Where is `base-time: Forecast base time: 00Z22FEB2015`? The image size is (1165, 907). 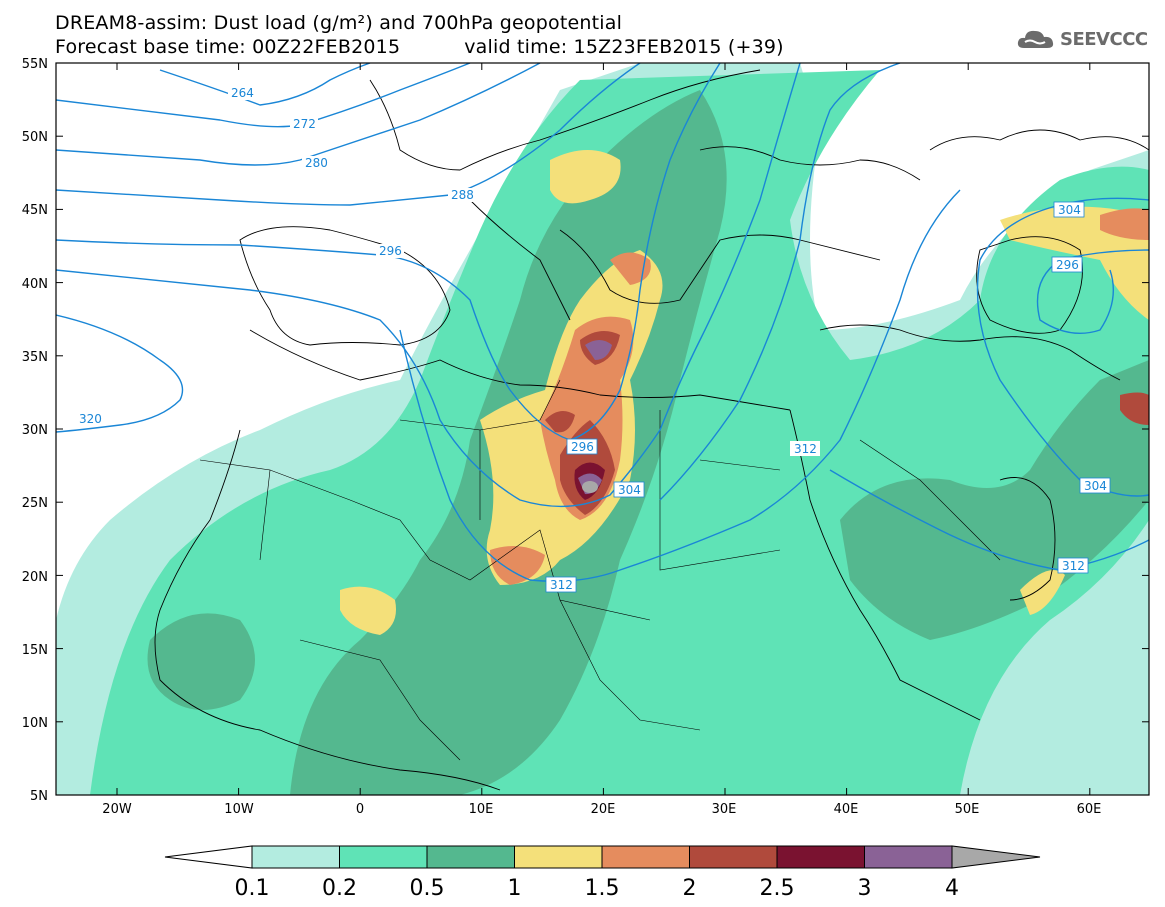 base-time: Forecast base time: 00Z22FEB2015 is located at coordinates (228, 47).